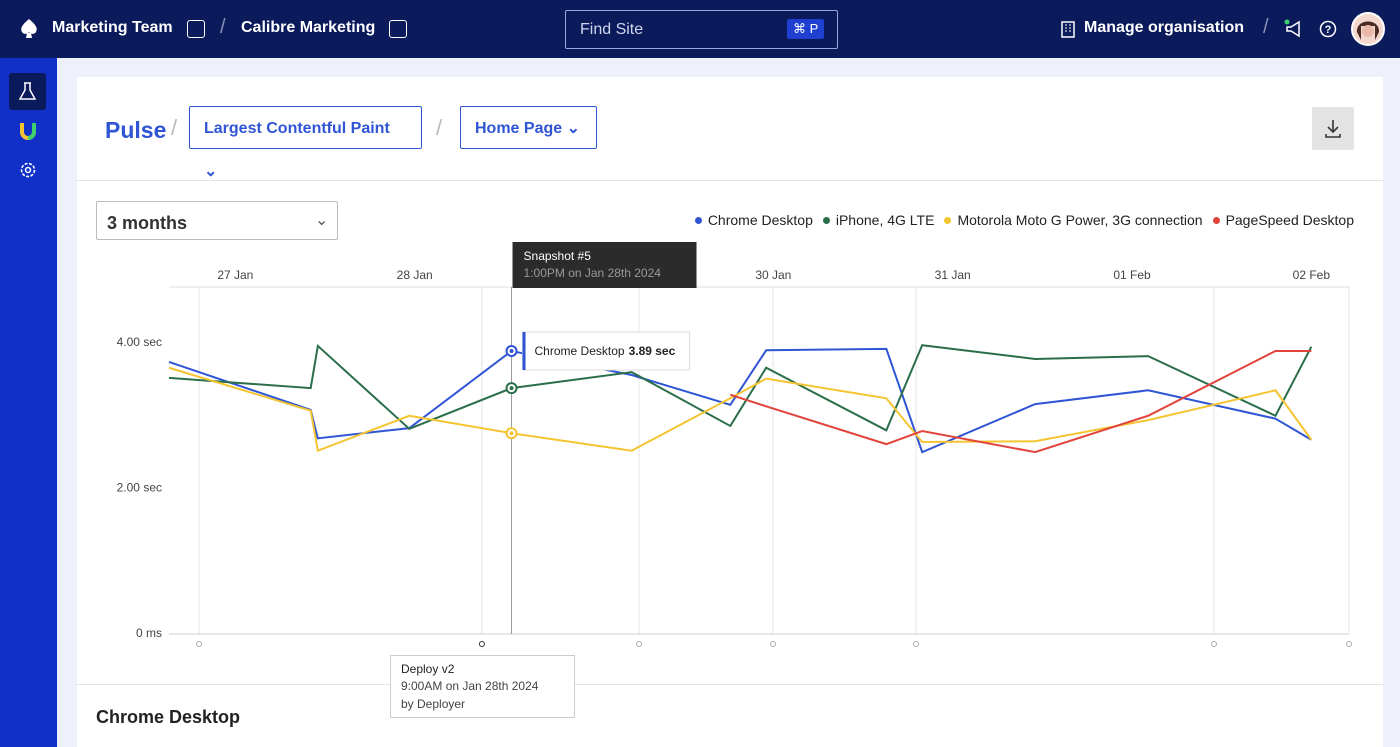  Describe the element at coordinates (1068, 29) in the screenshot. I see `building-icon` at that location.